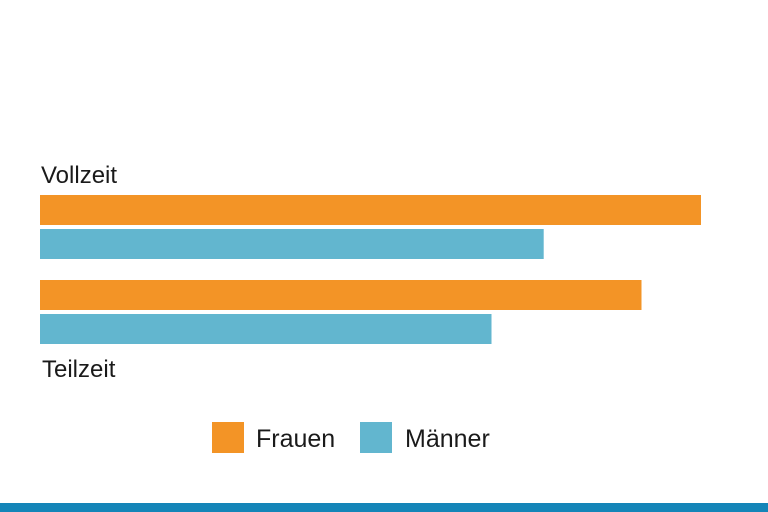 The height and width of the screenshot is (512, 768). Describe the element at coordinates (370, 210) in the screenshot. I see `bar-vollzeit-frauen` at that location.